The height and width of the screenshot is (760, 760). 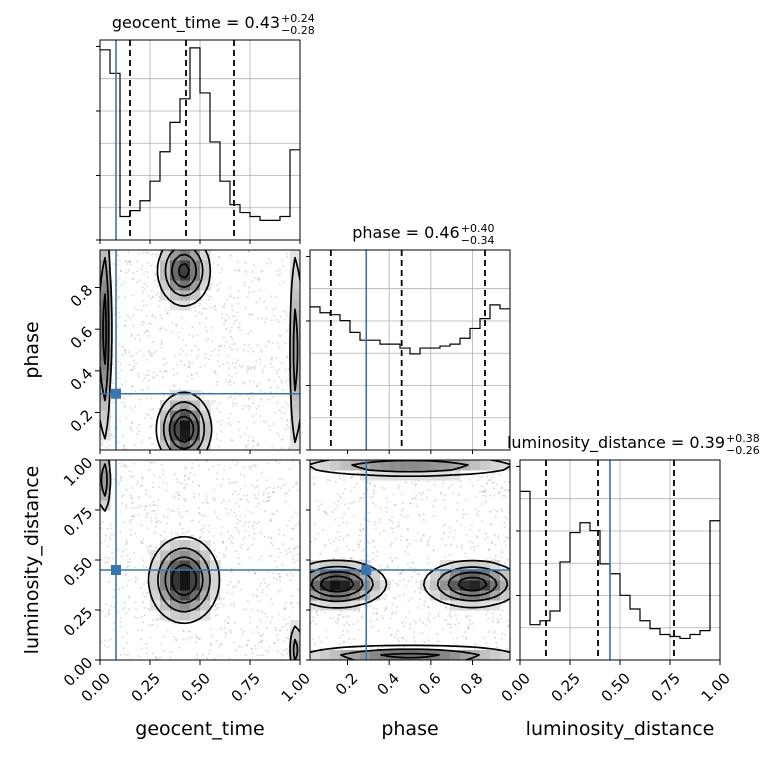 I want to click on y-tick-label-phase: 0.2, so click(x=82, y=421).